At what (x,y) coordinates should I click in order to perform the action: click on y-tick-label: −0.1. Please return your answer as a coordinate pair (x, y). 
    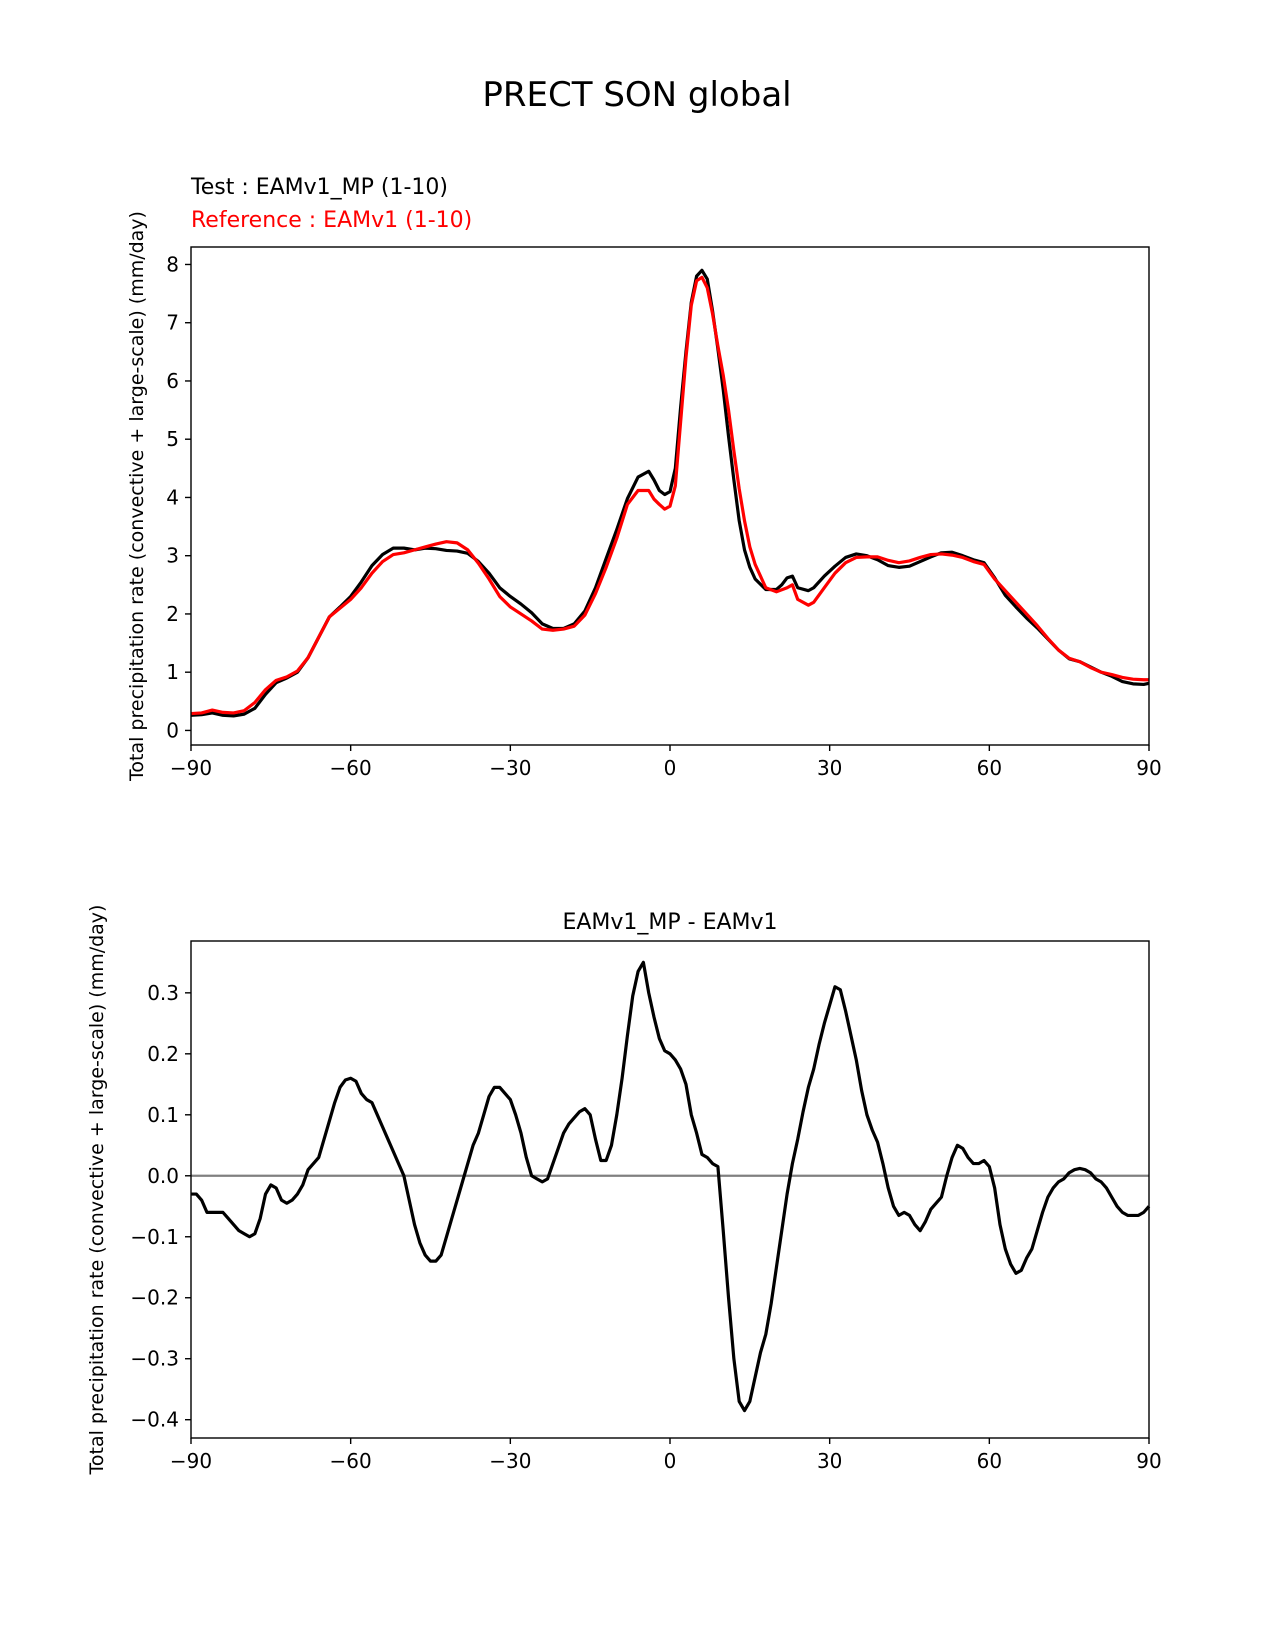
    Looking at the image, I should click on (154, 1237).